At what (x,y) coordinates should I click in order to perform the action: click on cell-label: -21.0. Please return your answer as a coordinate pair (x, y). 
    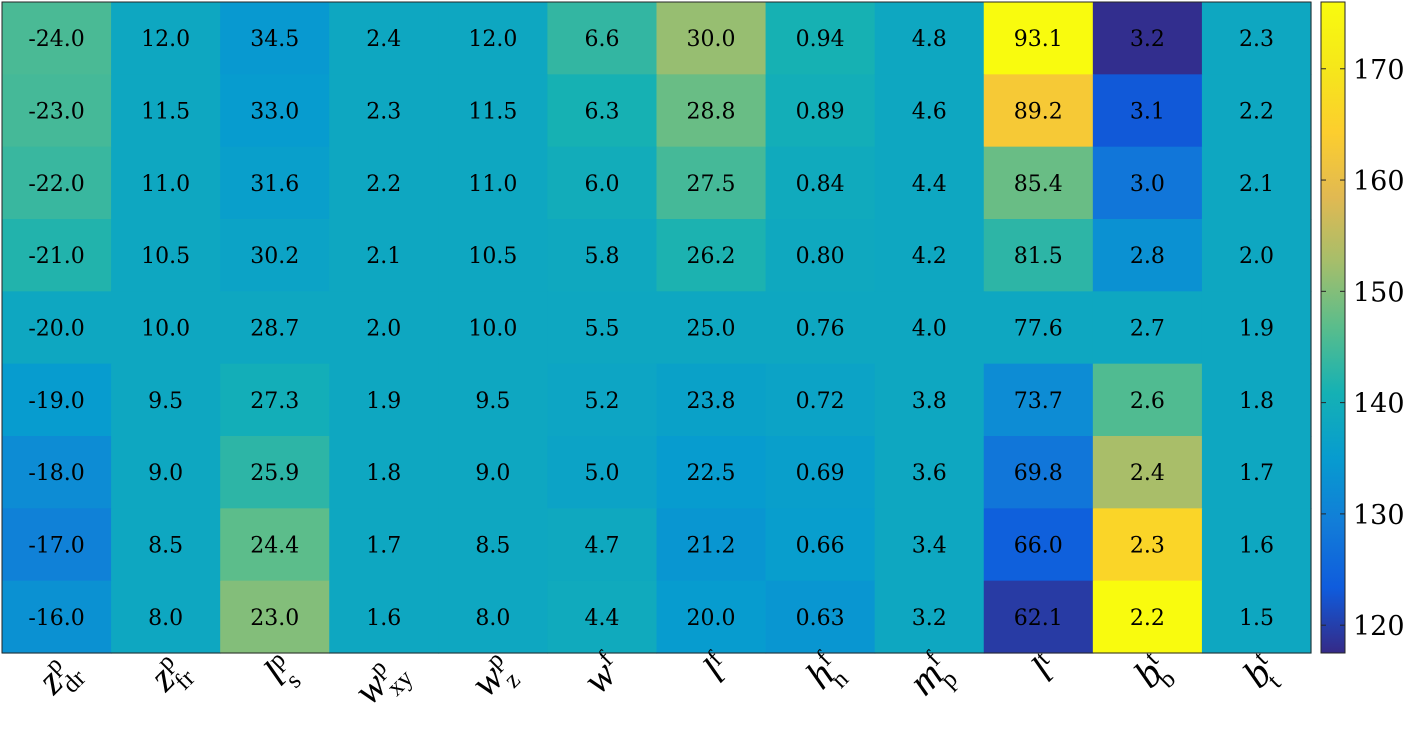
    Looking at the image, I should click on (56, 256).